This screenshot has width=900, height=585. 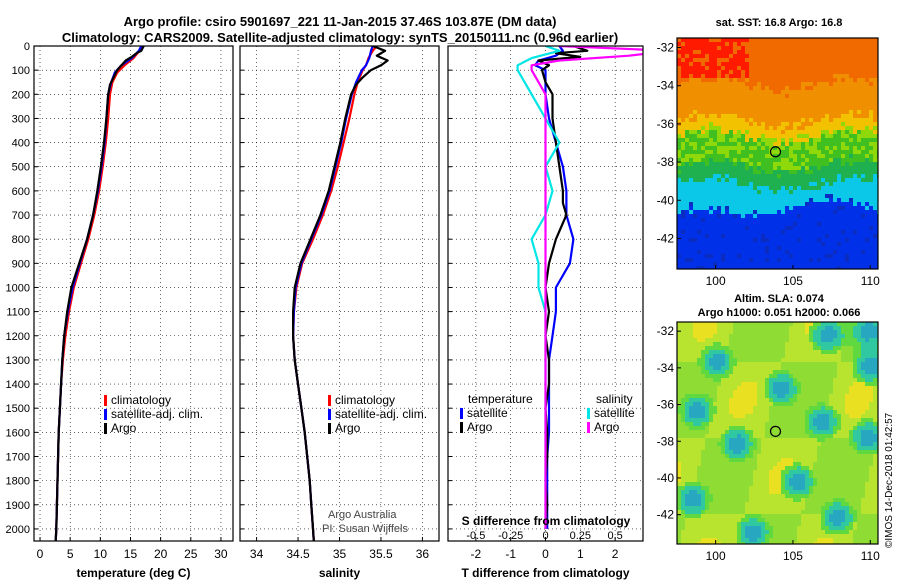 I want to click on sla-map: 100 105 110 -32 -34 -36 -38 -40 -42, so click(x=768, y=442).